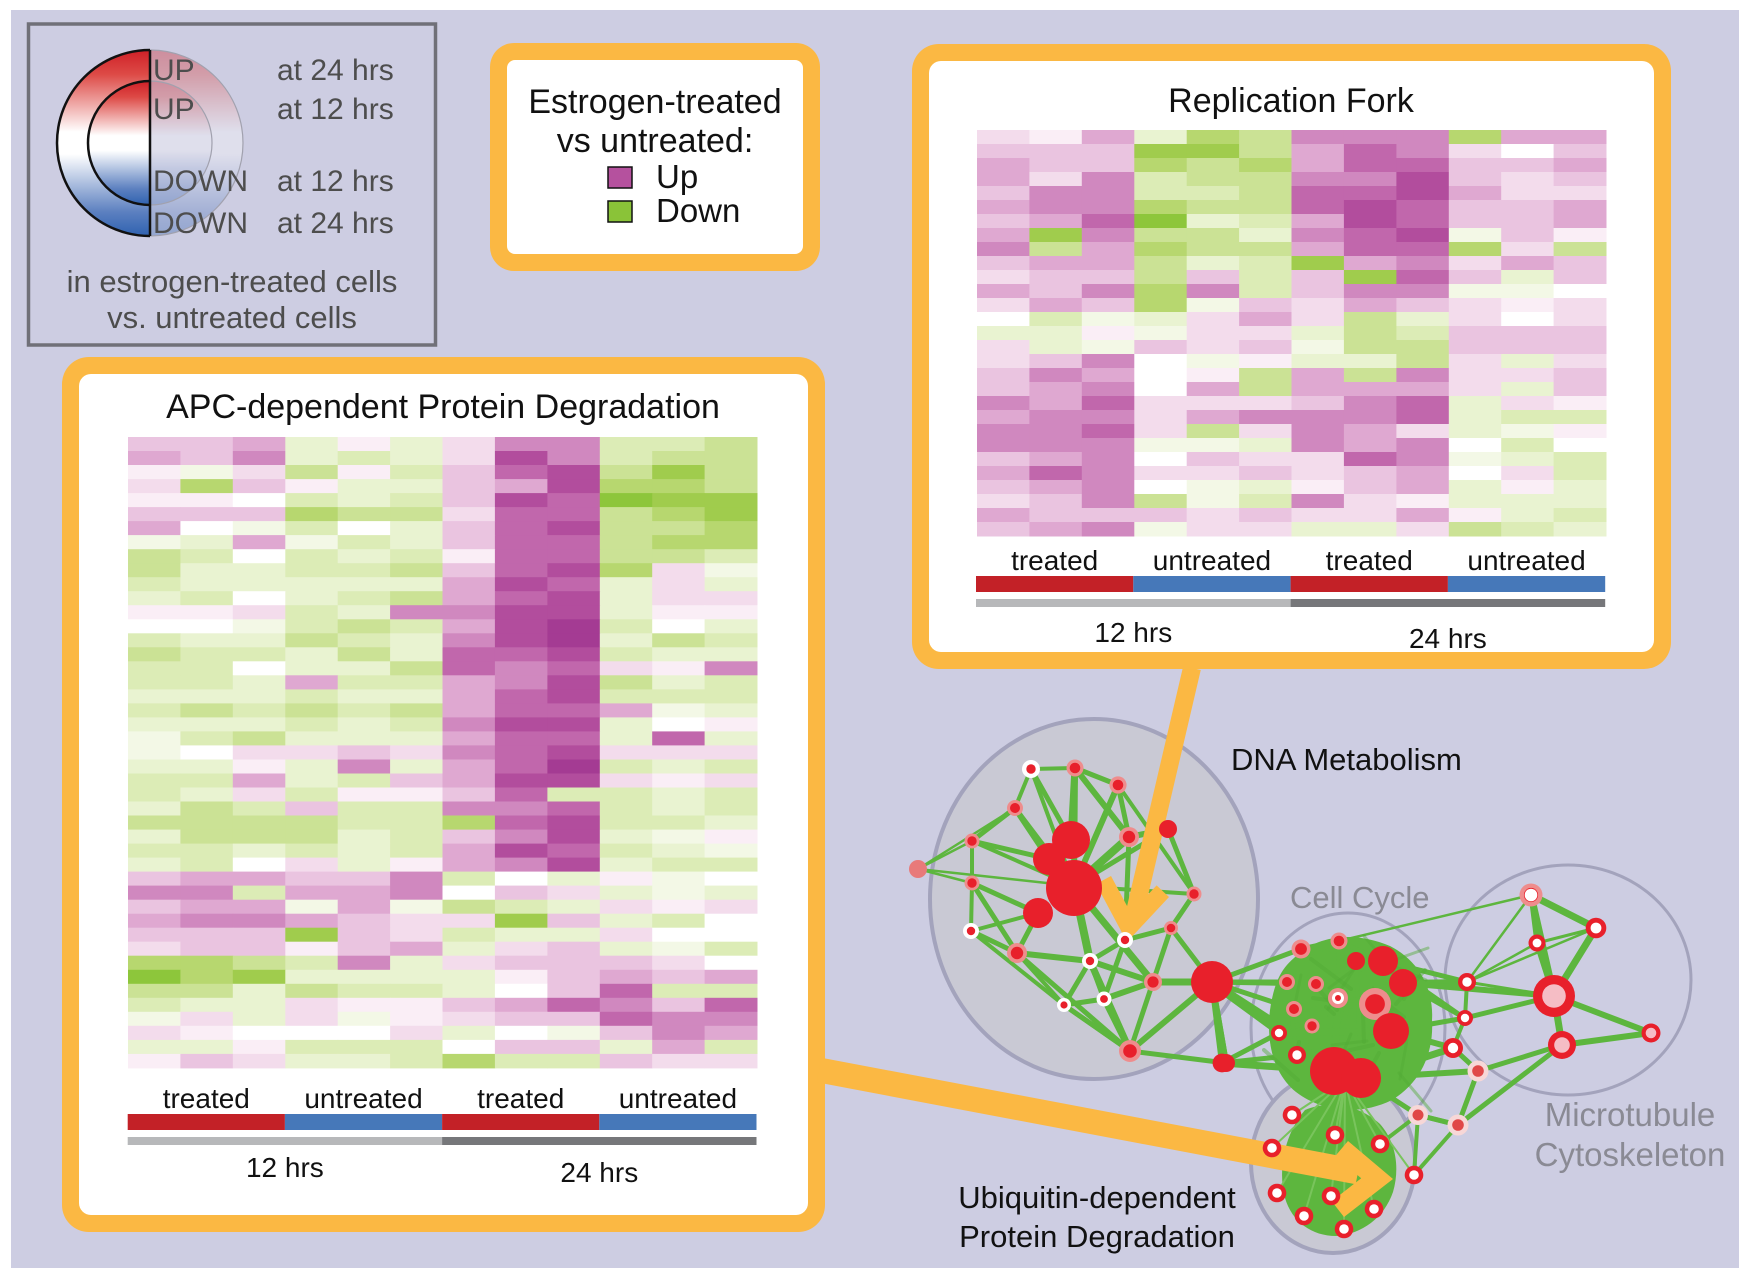 The width and height of the screenshot is (1750, 1284). Describe the element at coordinates (654, 102) in the screenshot. I see `svg-text: Estrogen-treated` at that location.